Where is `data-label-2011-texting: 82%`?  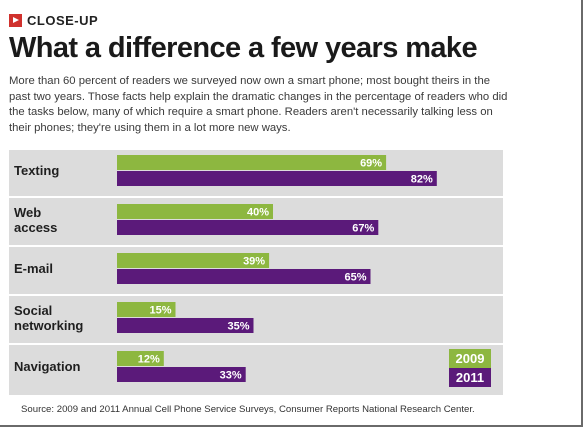
data-label-2011-texting: 82% is located at coordinates (422, 180).